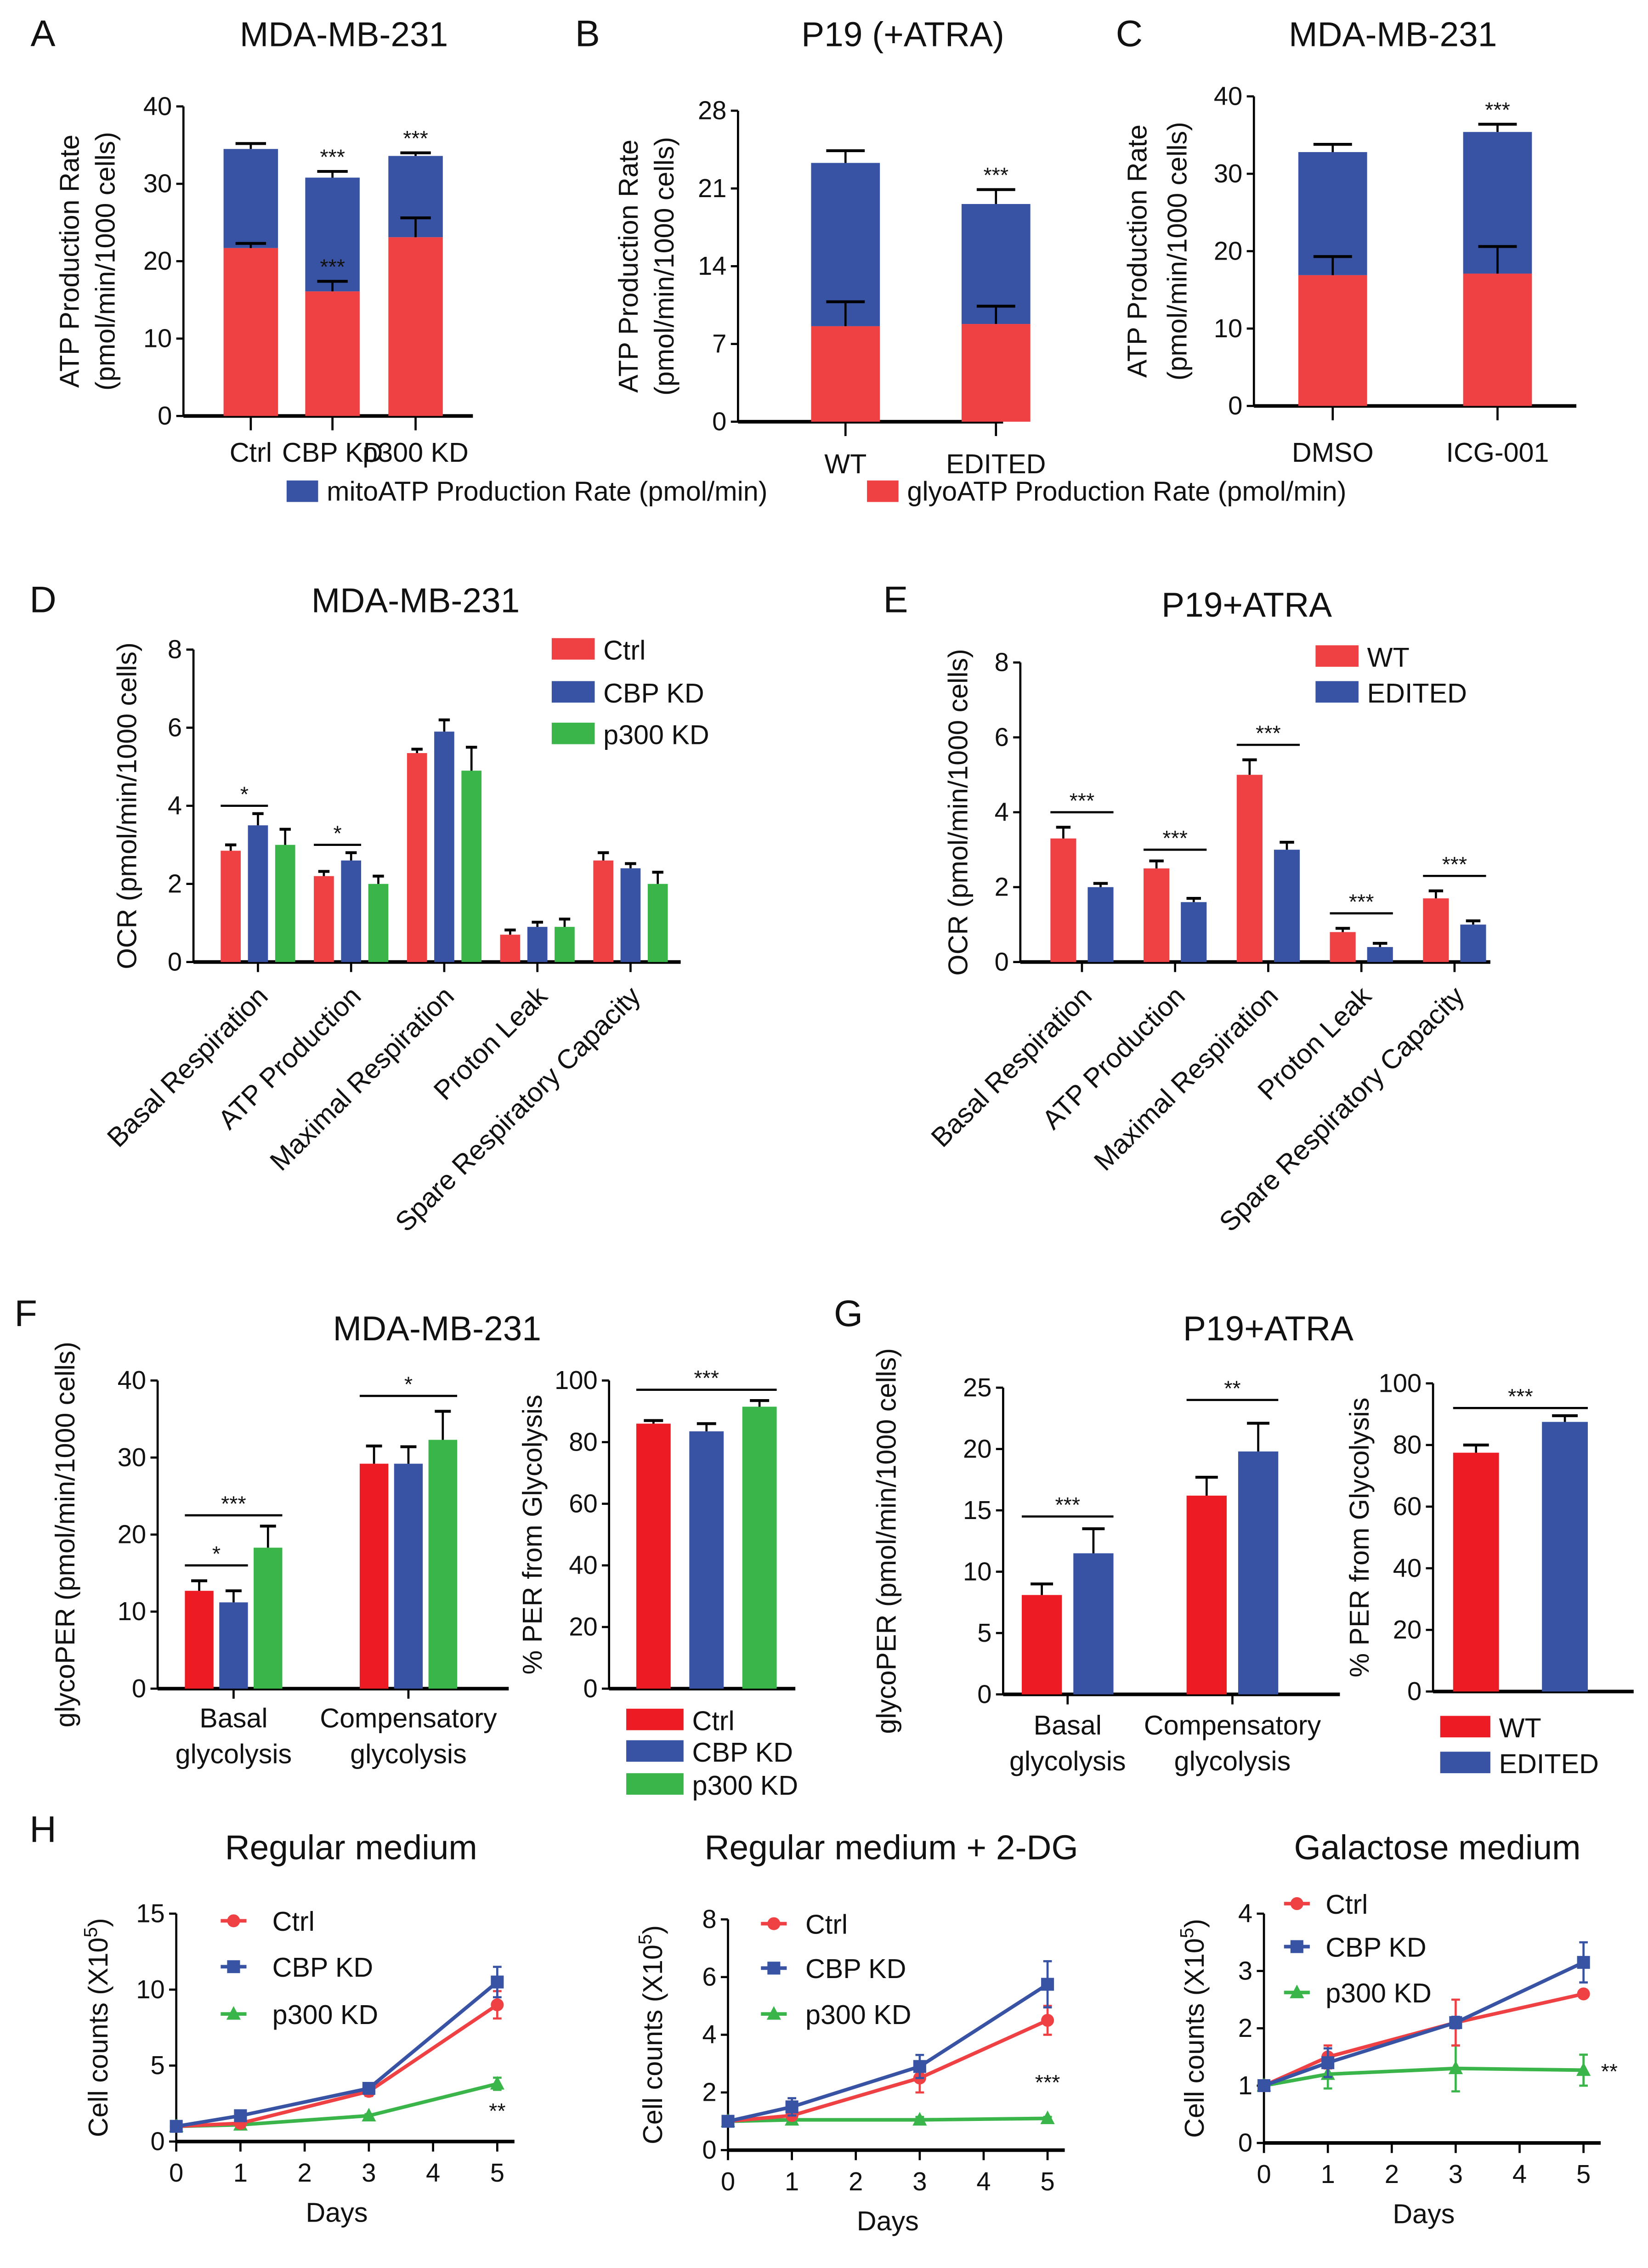  Describe the element at coordinates (1520, 1728) in the screenshot. I see `legend-label: WT` at that location.